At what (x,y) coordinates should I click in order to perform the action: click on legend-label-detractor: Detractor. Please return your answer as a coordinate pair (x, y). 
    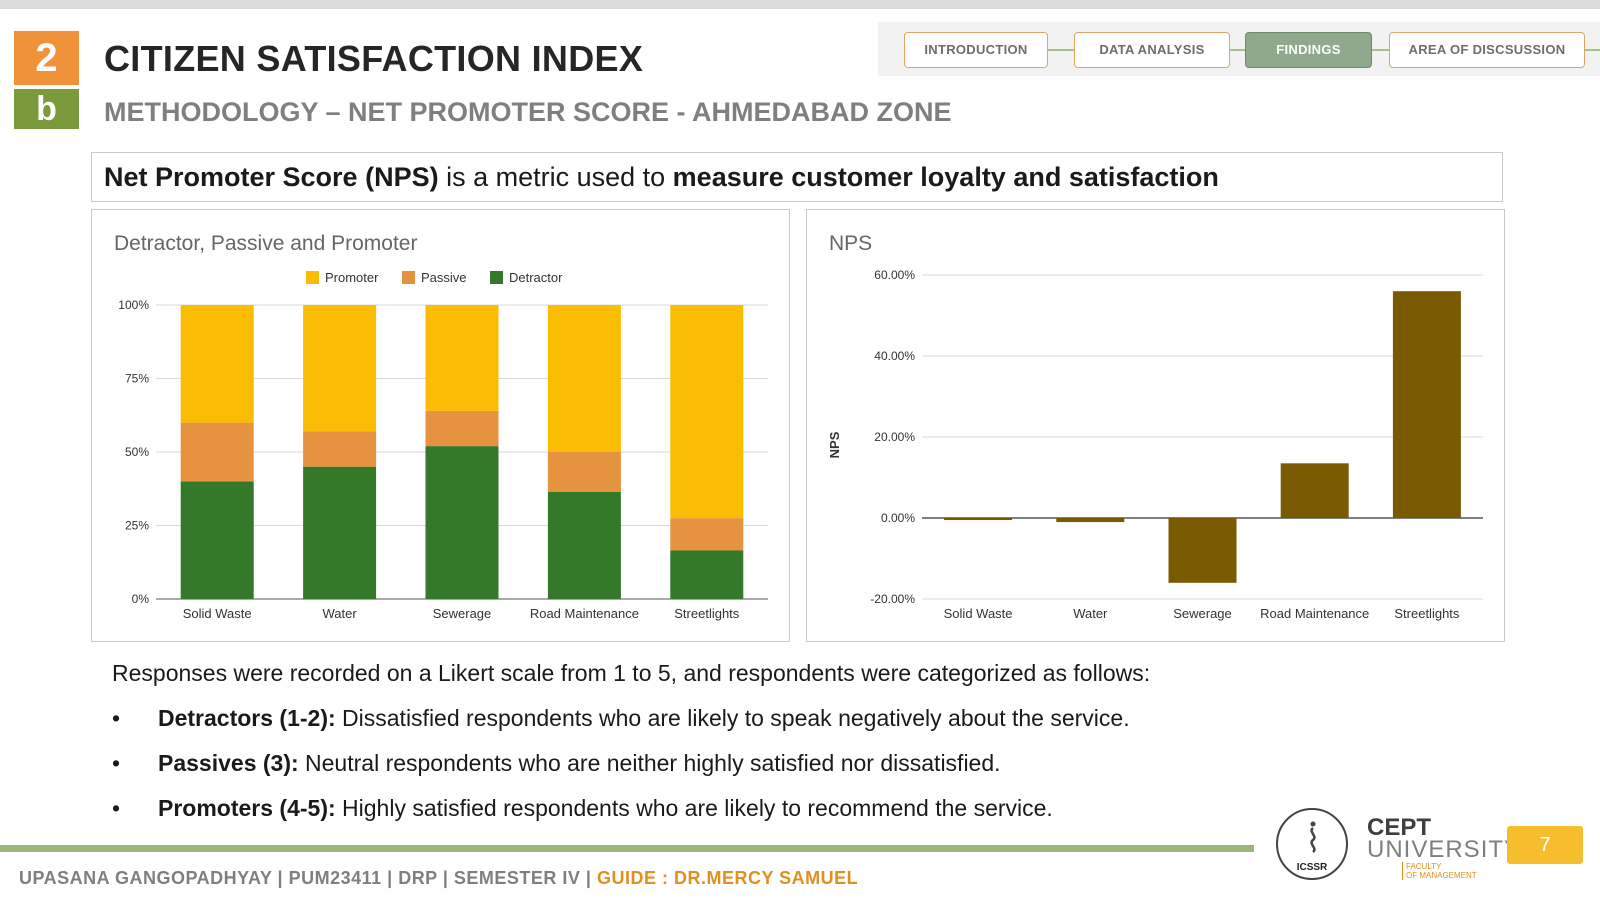
    Looking at the image, I should click on (536, 277).